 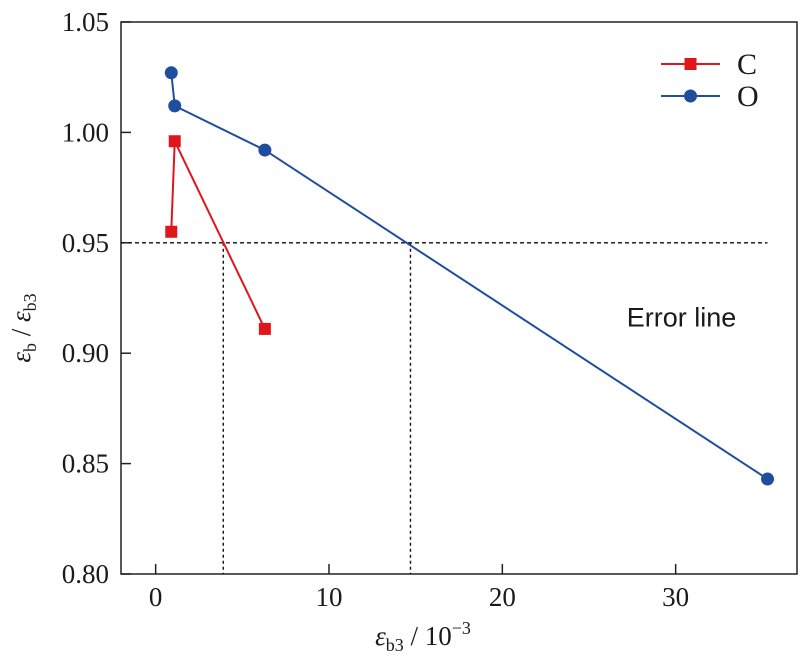 What do you see at coordinates (675, 597) in the screenshot?
I see `x-tick-label: 30` at bounding box center [675, 597].